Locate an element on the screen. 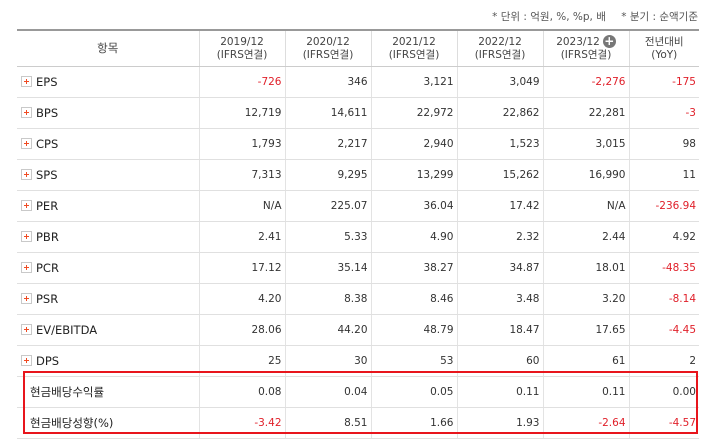  value-cell: 14,611 is located at coordinates (327, 113).